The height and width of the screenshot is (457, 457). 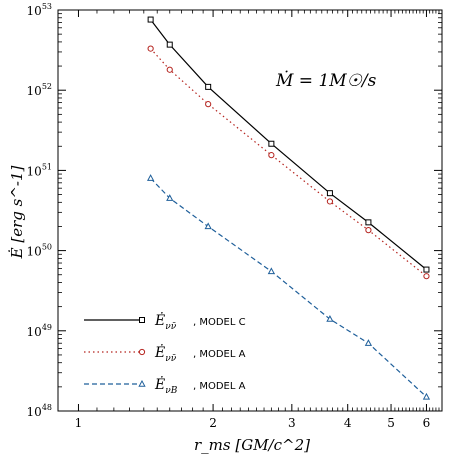 I want to click on y-tick-label: 1052, so click(x=39, y=90).